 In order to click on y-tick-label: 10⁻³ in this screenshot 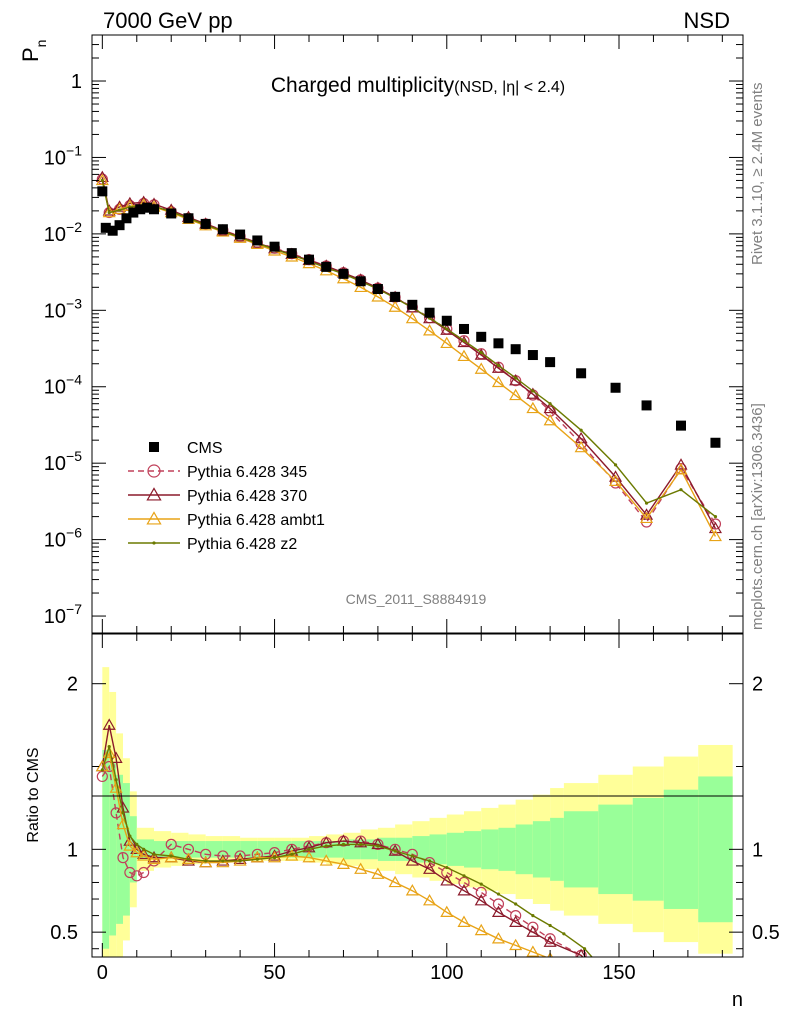, I will do `click(63, 308)`.